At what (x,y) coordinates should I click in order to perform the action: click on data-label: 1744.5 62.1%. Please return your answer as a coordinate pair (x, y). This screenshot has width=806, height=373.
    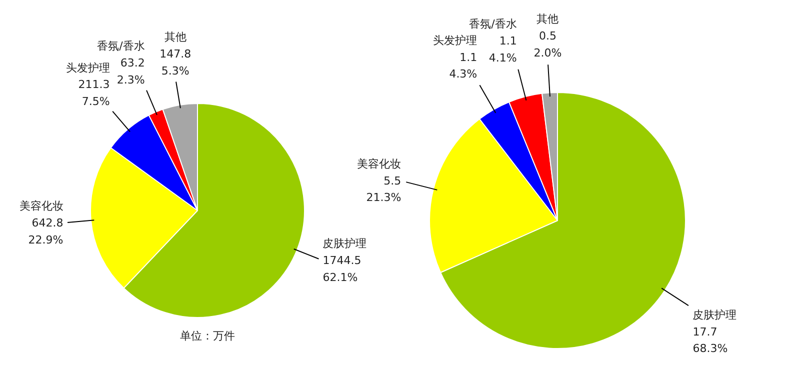
    Looking at the image, I should click on (342, 269).